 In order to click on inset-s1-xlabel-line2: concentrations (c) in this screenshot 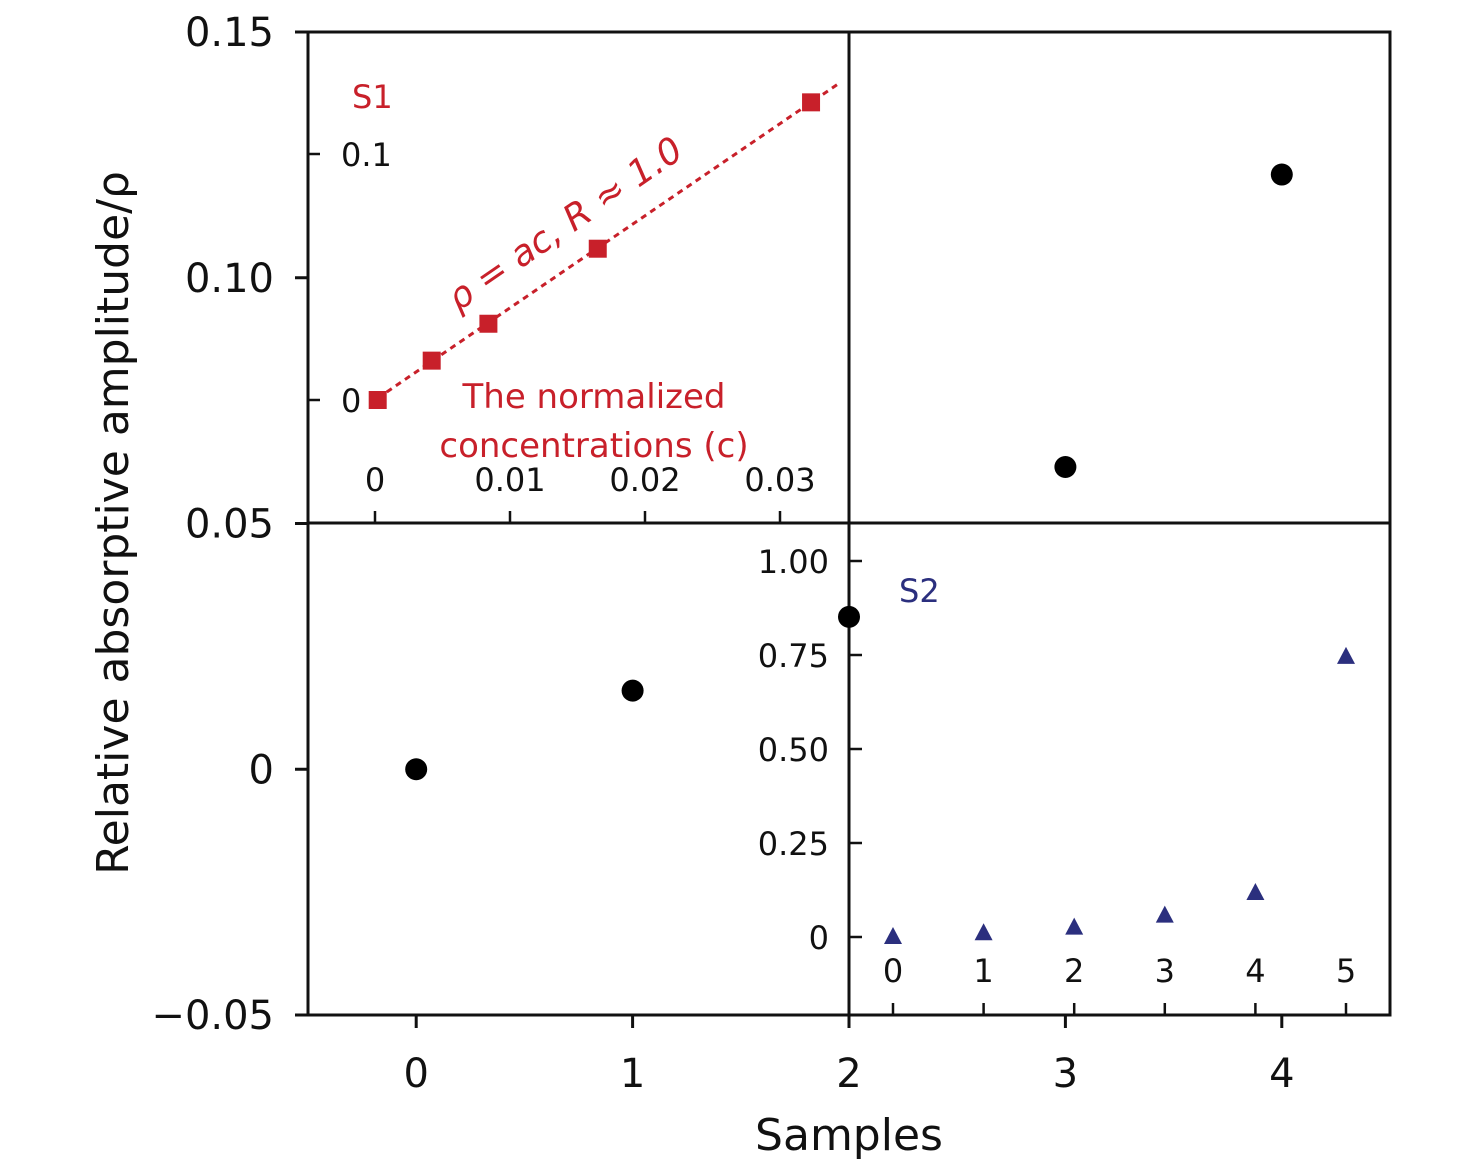, I will do `click(593, 446)`.